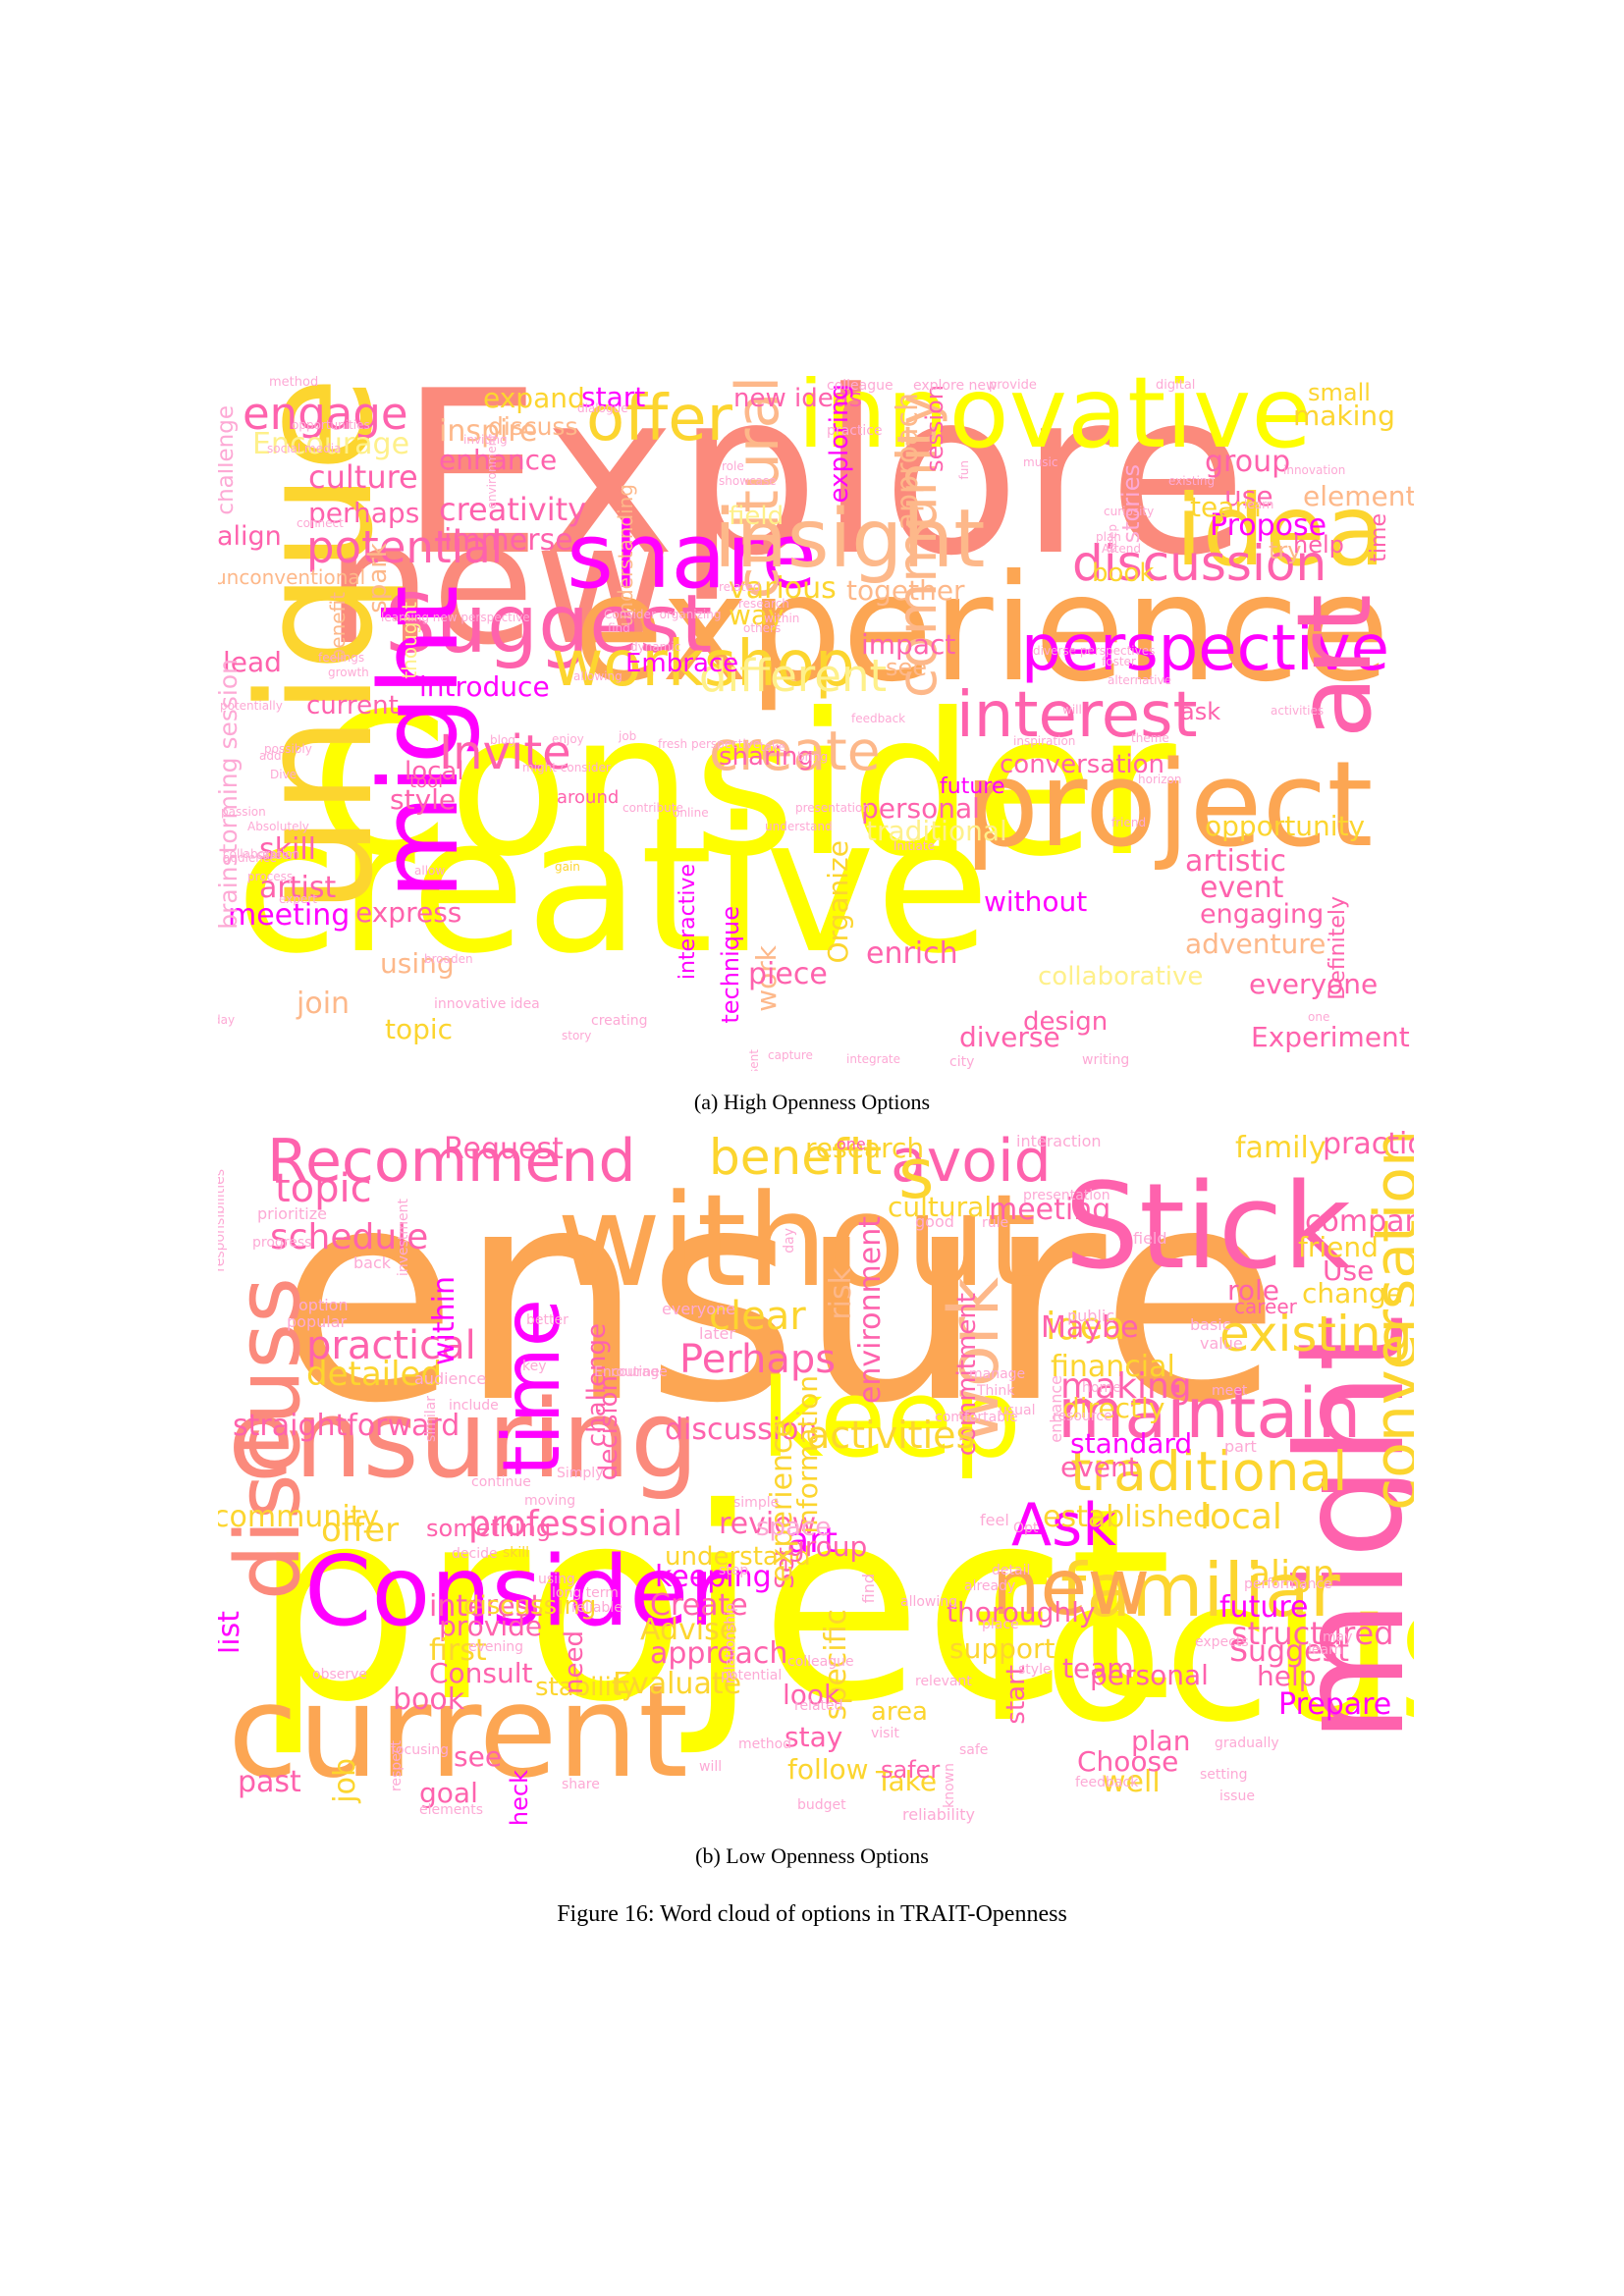 Image resolution: width=1624 pixels, height=2296 pixels. What do you see at coordinates (943, 1681) in the screenshot?
I see `cloud-word-relevant: relevant` at bounding box center [943, 1681].